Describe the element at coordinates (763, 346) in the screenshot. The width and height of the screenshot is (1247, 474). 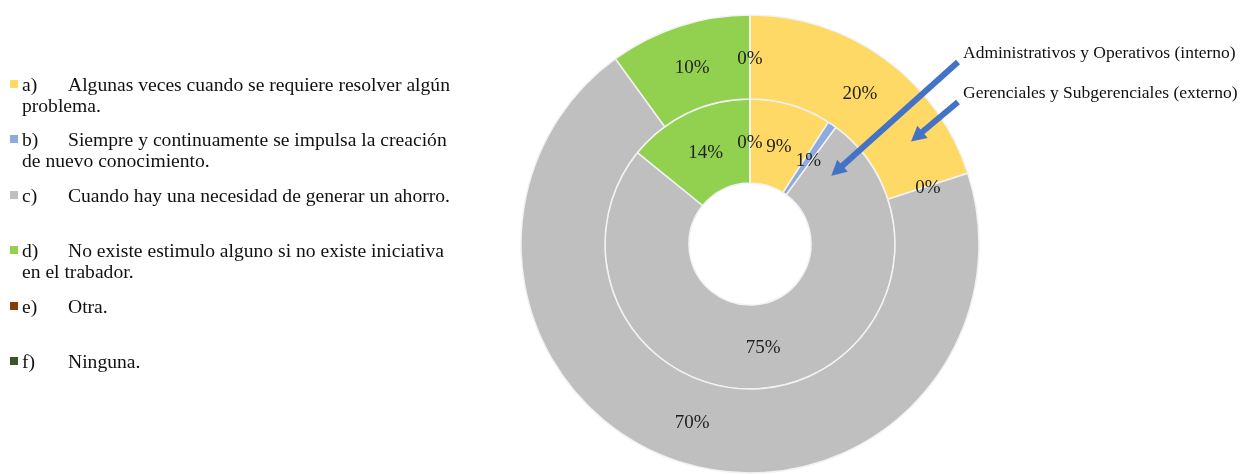
I see `data-label: 75%` at that location.